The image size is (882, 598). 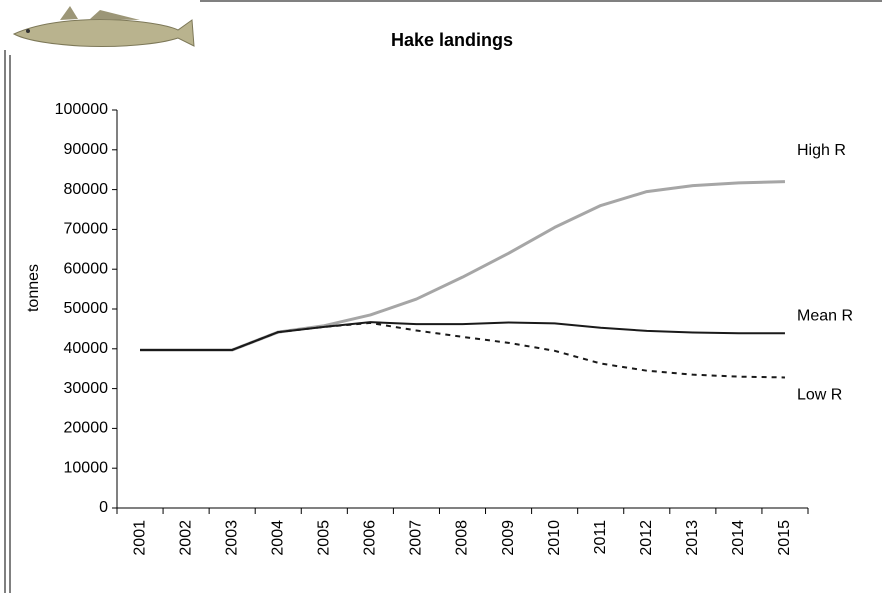 I want to click on x-tick-label: 2008, so click(x=462, y=538).